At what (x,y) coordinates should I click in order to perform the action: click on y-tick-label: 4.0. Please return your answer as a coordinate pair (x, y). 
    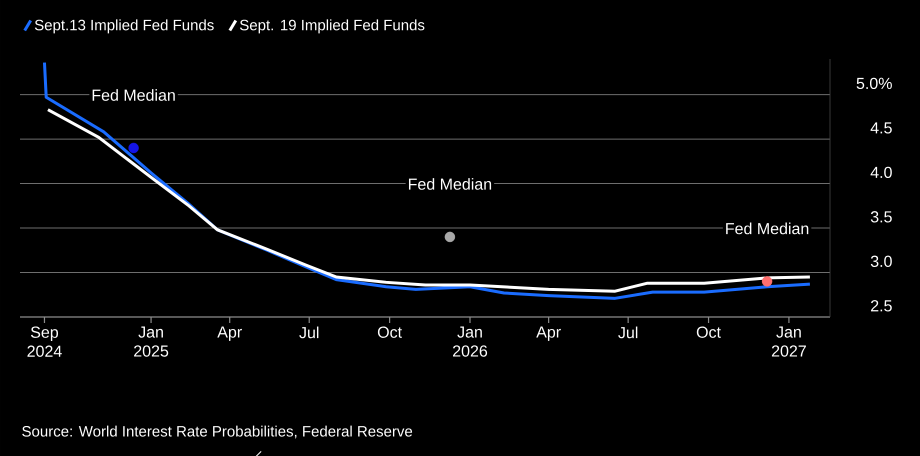
    Looking at the image, I should click on (881, 172).